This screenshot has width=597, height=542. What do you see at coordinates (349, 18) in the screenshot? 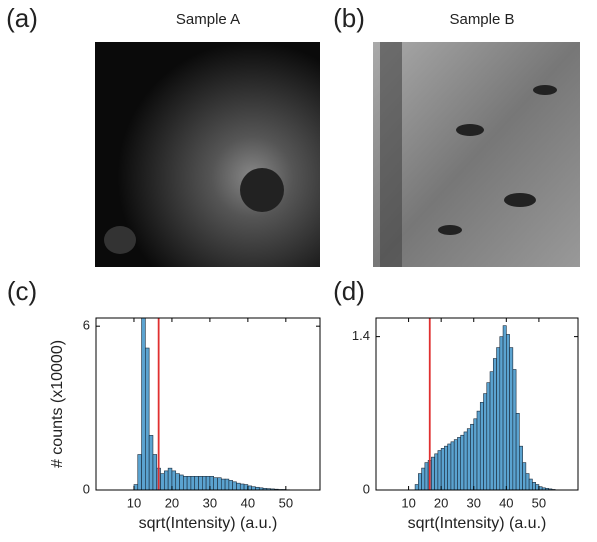
I see `panel-label: (b)` at bounding box center [349, 18].